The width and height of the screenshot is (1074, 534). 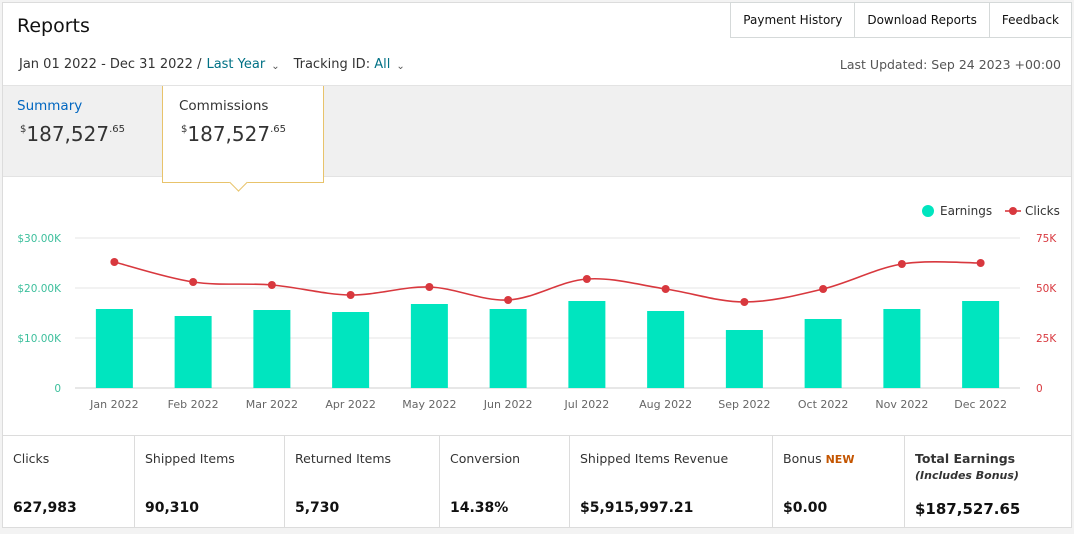 What do you see at coordinates (31, 458) in the screenshot?
I see `metric-label: Clicks` at bounding box center [31, 458].